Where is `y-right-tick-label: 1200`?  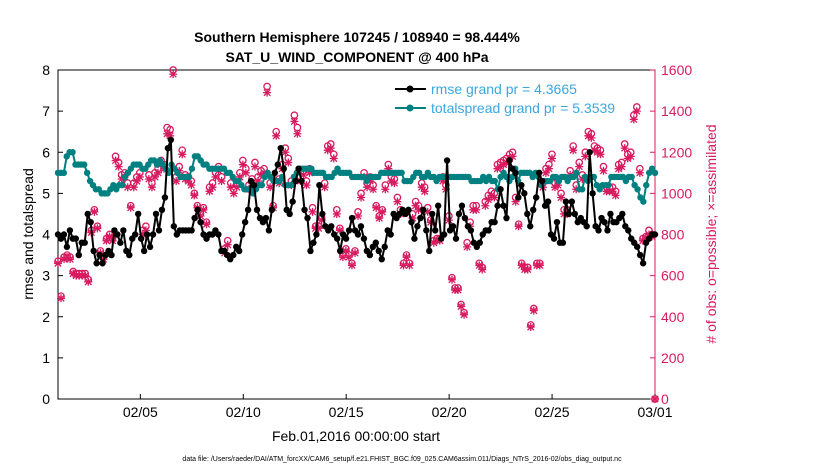
y-right-tick-label: 1200 is located at coordinates (676, 152).